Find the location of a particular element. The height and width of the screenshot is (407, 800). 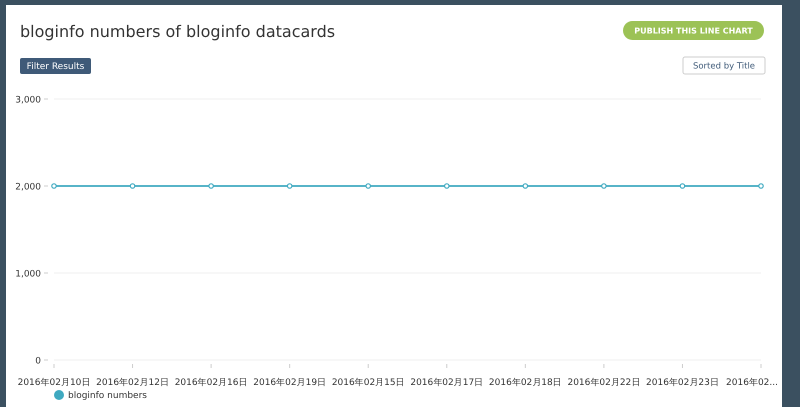

x-tick-label: 2016年02月10日 is located at coordinates (54, 382).